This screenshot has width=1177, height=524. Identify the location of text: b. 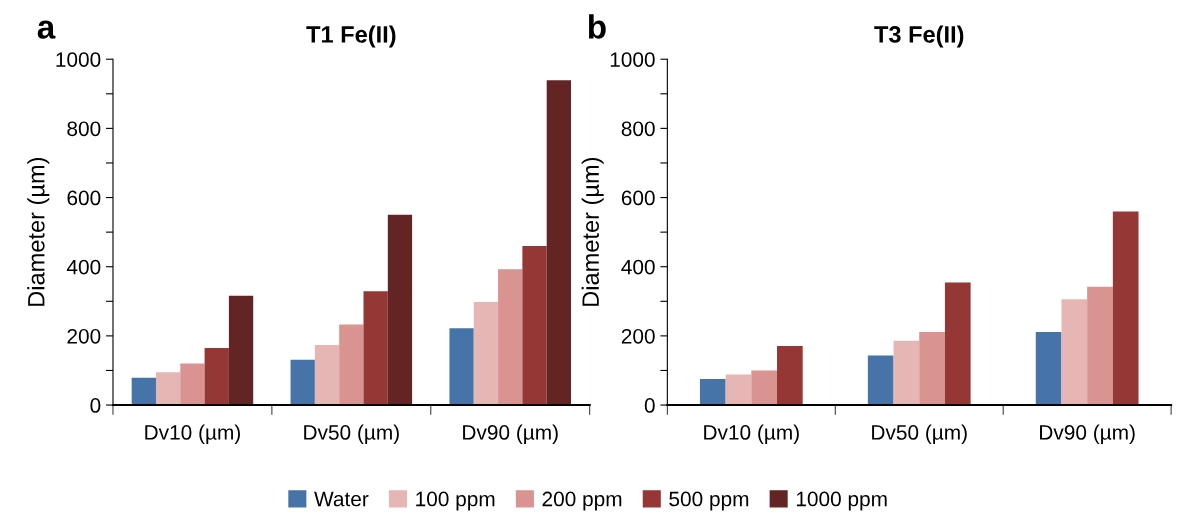
(597, 26).